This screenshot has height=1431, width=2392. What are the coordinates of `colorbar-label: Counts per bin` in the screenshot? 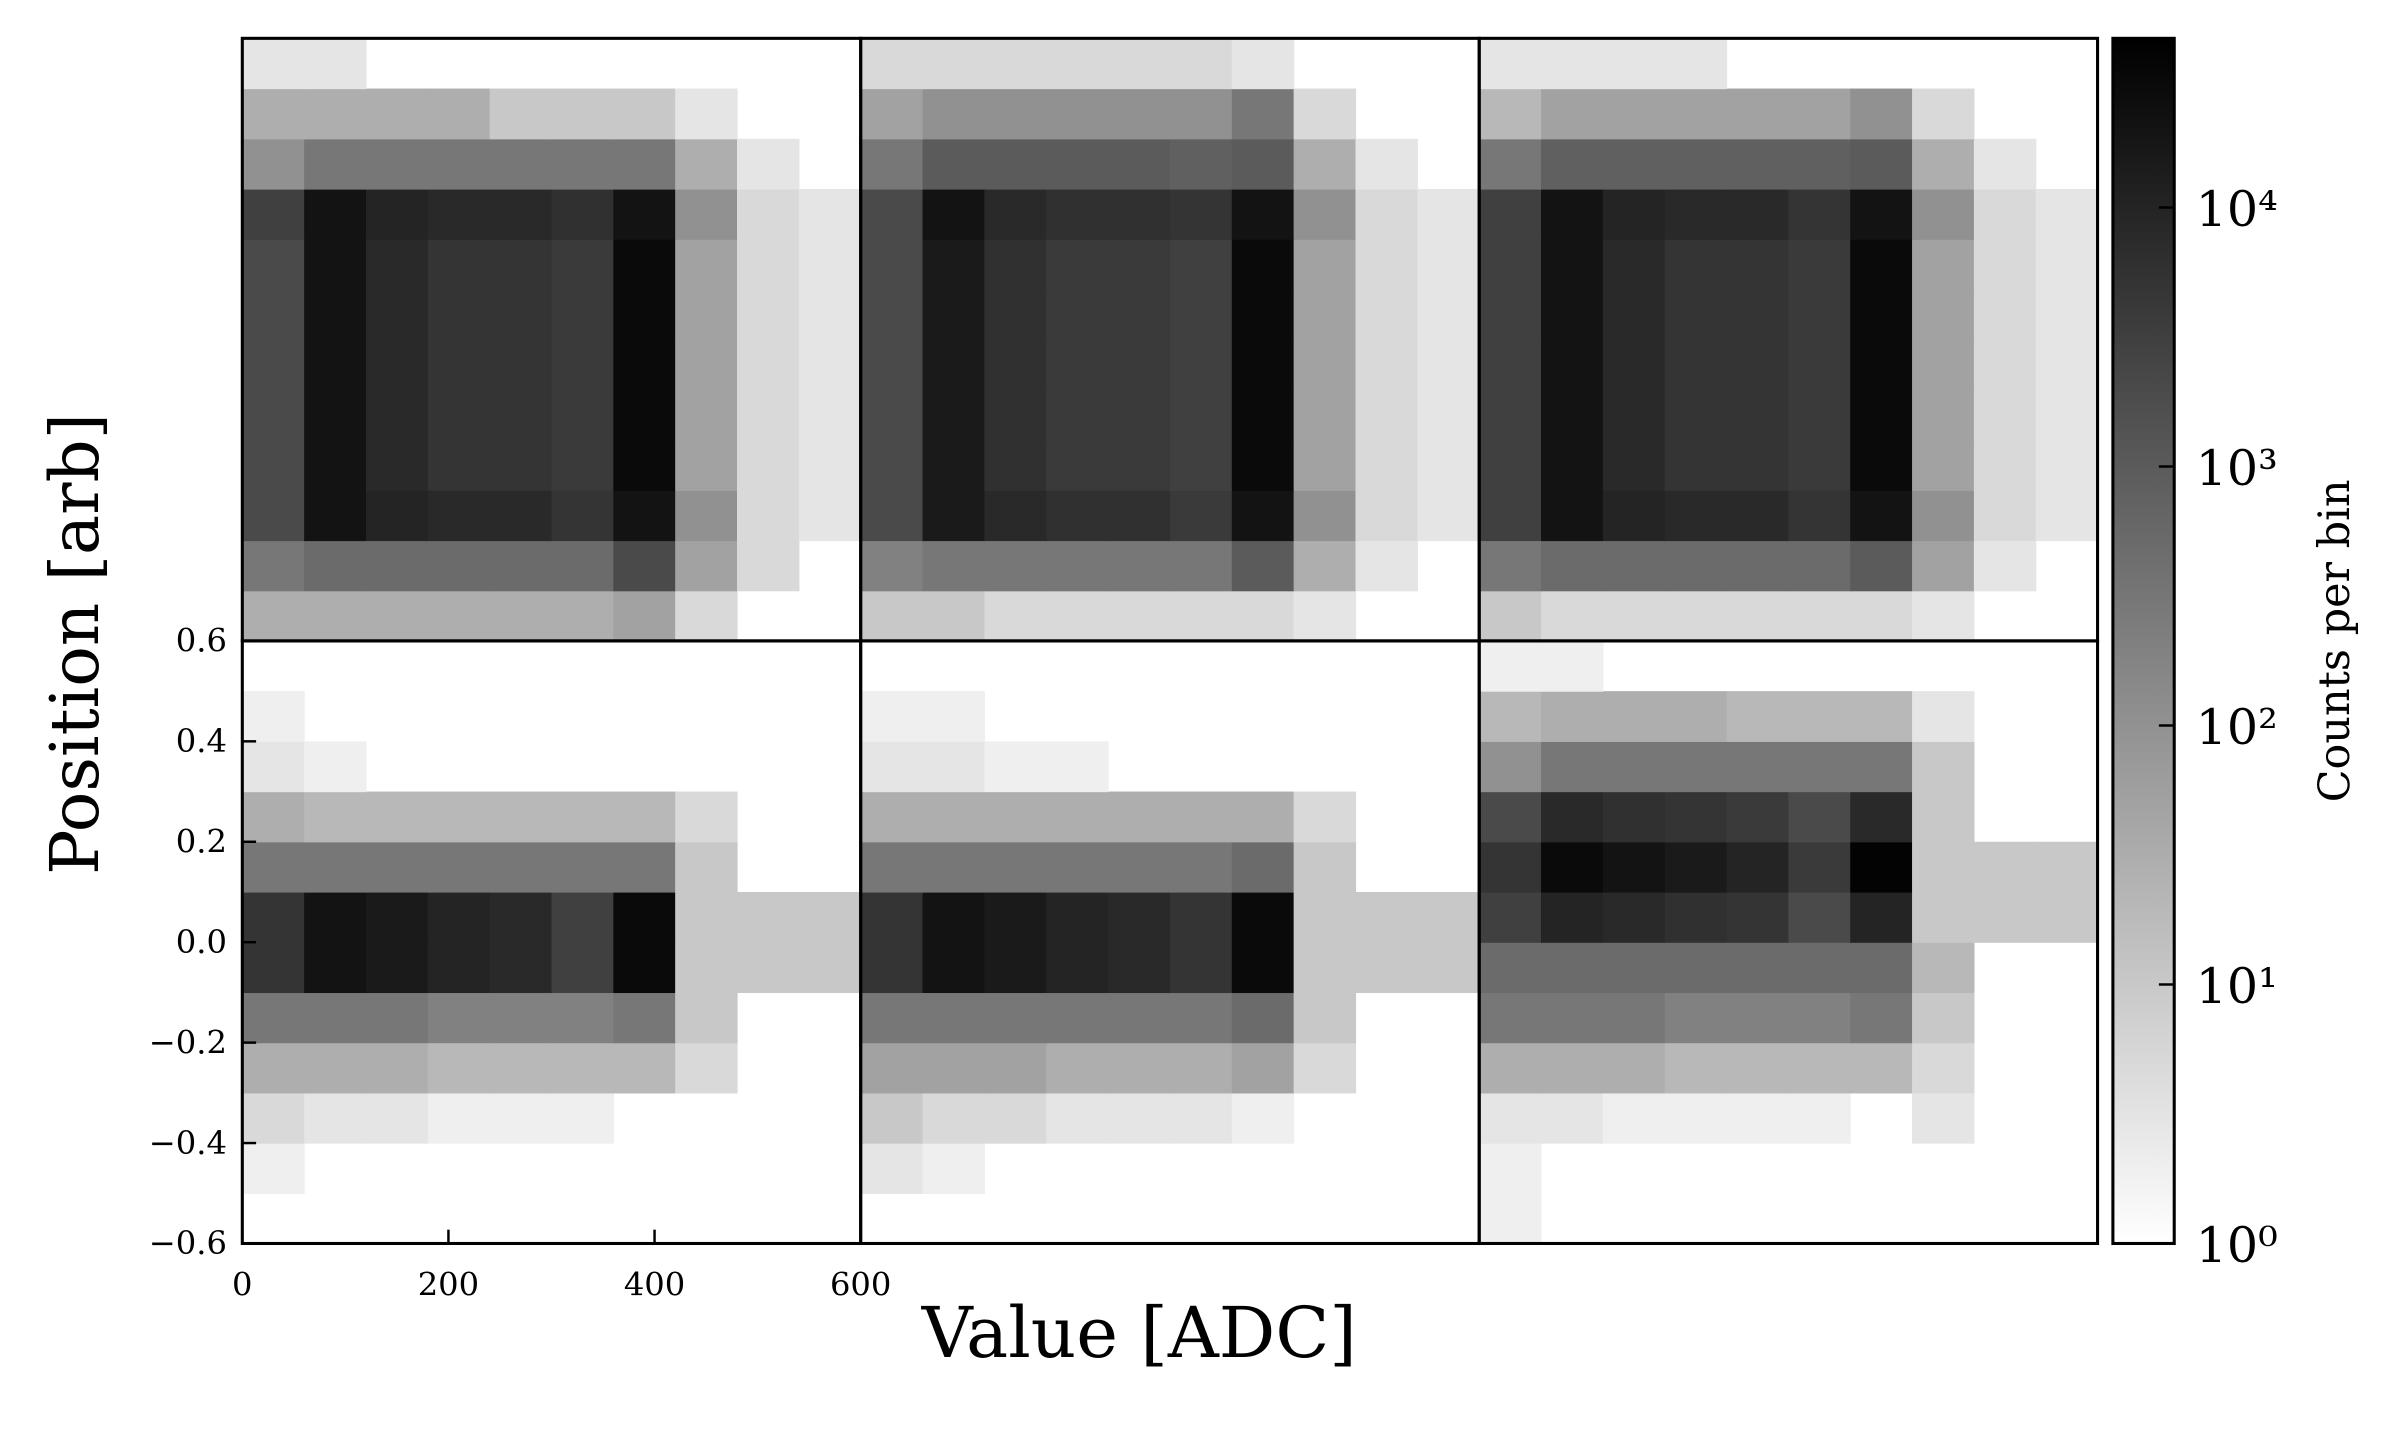 It's located at (2335, 641).